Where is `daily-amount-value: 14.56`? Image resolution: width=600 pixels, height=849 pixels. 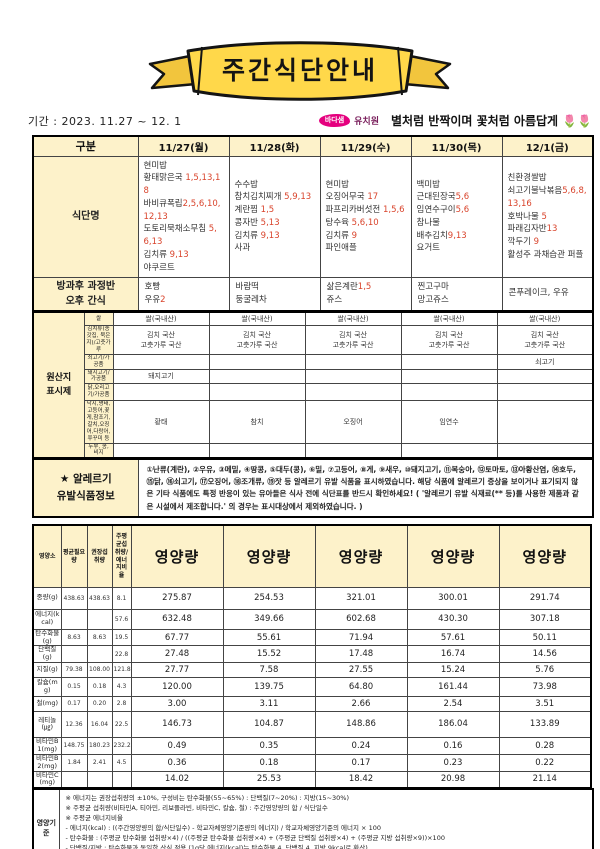 daily-amount-value: 14.56 is located at coordinates (545, 654).